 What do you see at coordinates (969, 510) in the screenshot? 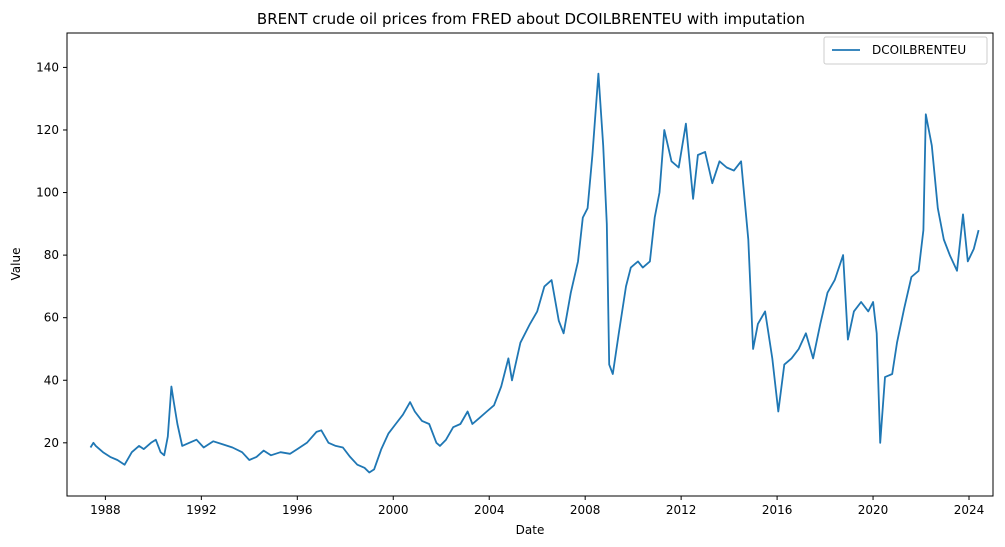
I see `x-tick-label: 2024` at bounding box center [969, 510].